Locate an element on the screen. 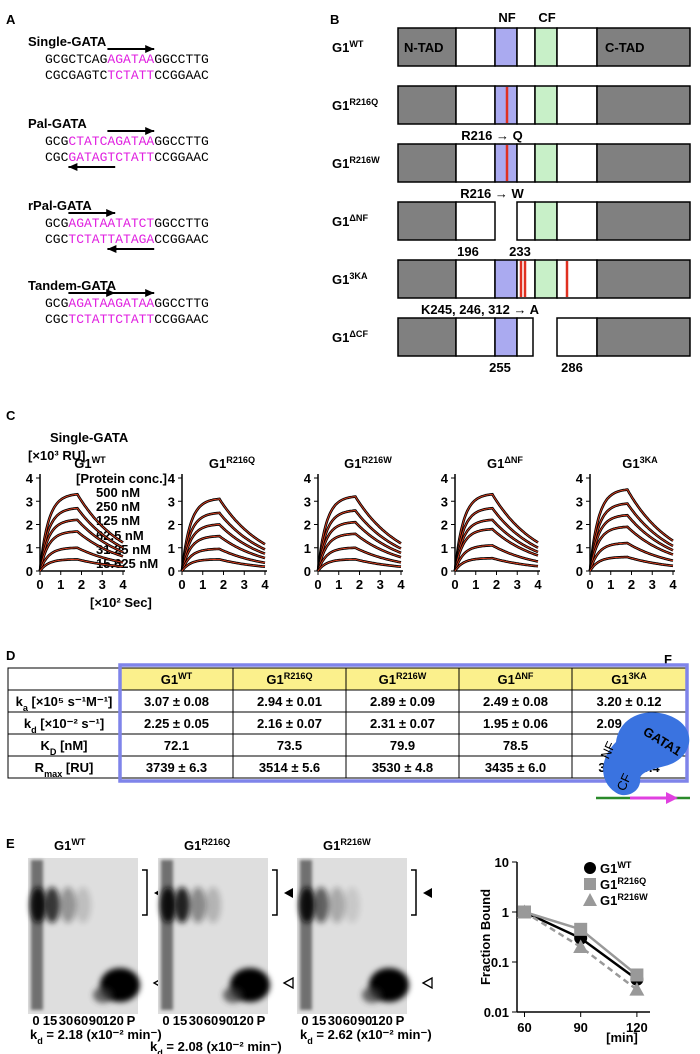 Image resolution: width=700 pixels, height=1054 pixels. sequence-part: TCTATTATAGA is located at coordinates (111, 239).